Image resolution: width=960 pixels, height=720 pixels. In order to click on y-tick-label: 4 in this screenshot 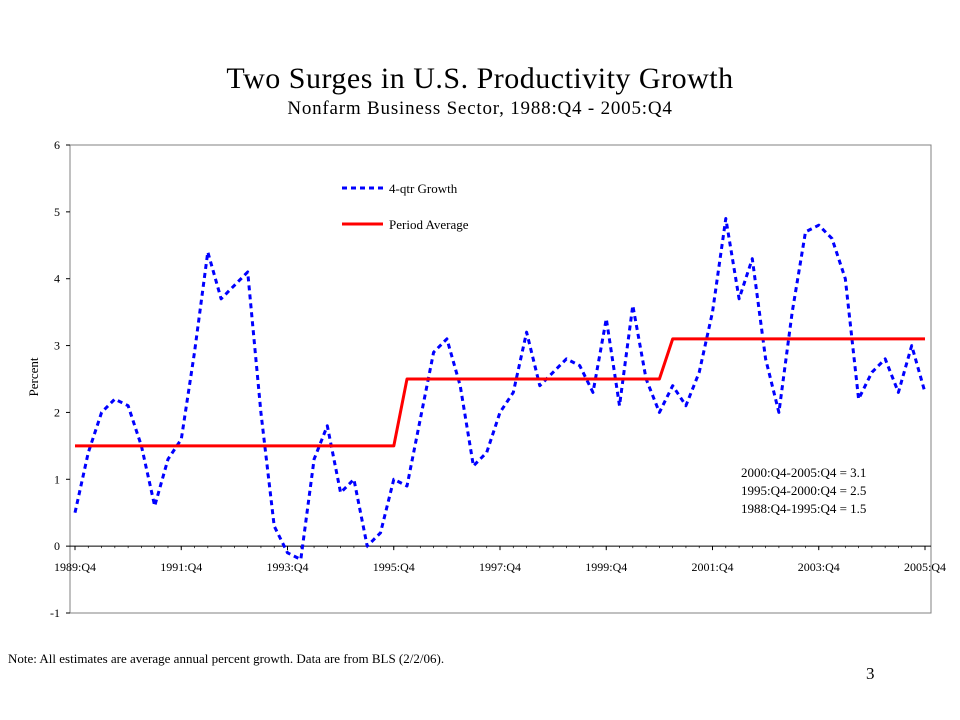, I will do `click(57, 279)`.